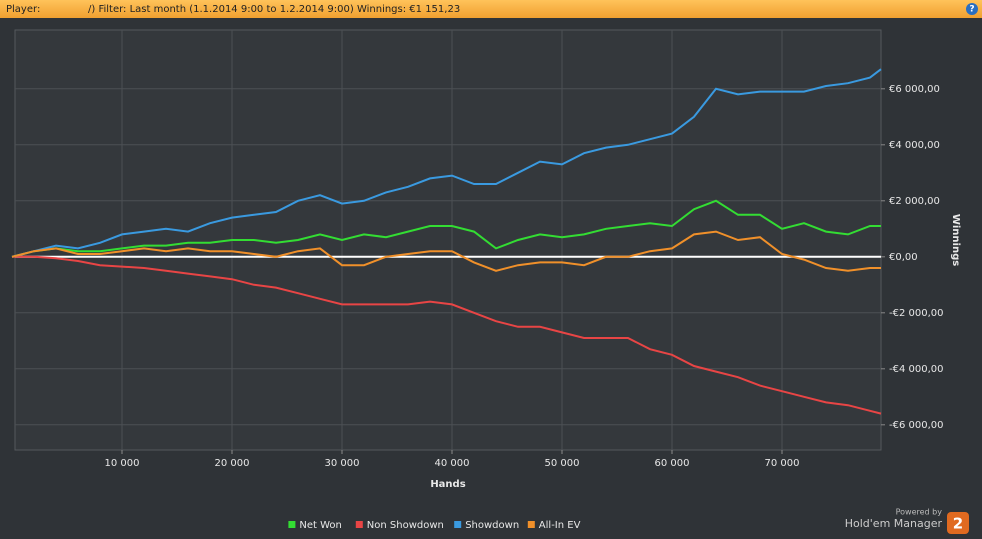  I want to click on x-axis-title: Hands, so click(447, 484).